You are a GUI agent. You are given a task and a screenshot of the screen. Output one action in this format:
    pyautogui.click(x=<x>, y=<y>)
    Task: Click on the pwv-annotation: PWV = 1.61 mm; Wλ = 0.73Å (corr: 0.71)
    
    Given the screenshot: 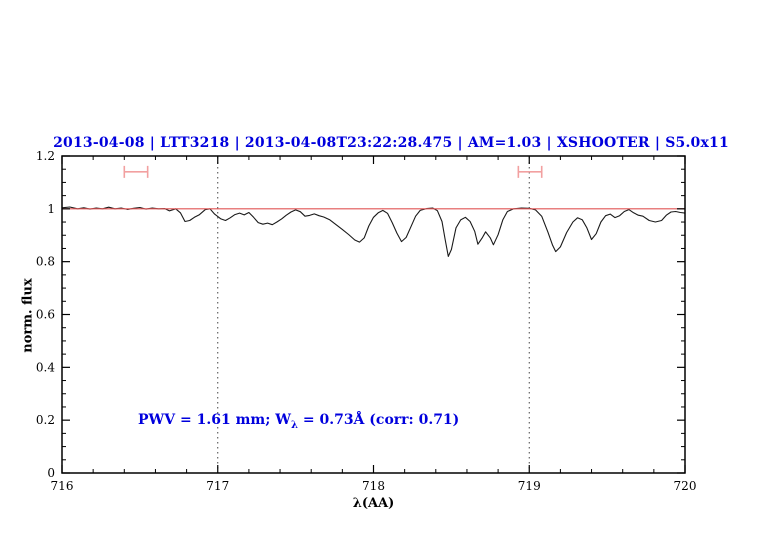 What is the action you would take?
    pyautogui.click(x=298, y=421)
    